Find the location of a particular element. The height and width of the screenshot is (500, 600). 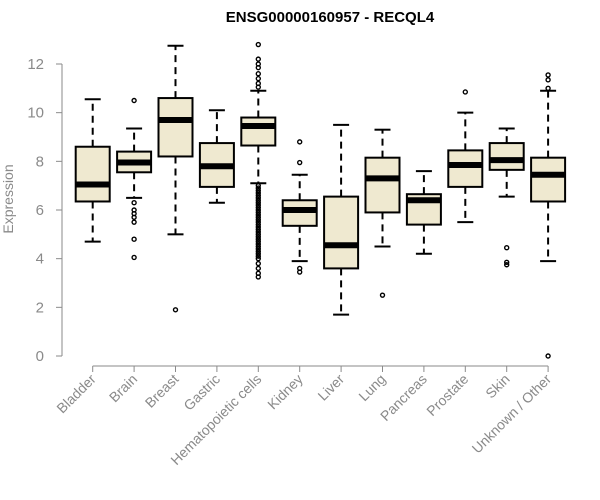

x-tick-label: Bladder is located at coordinates (76, 394).